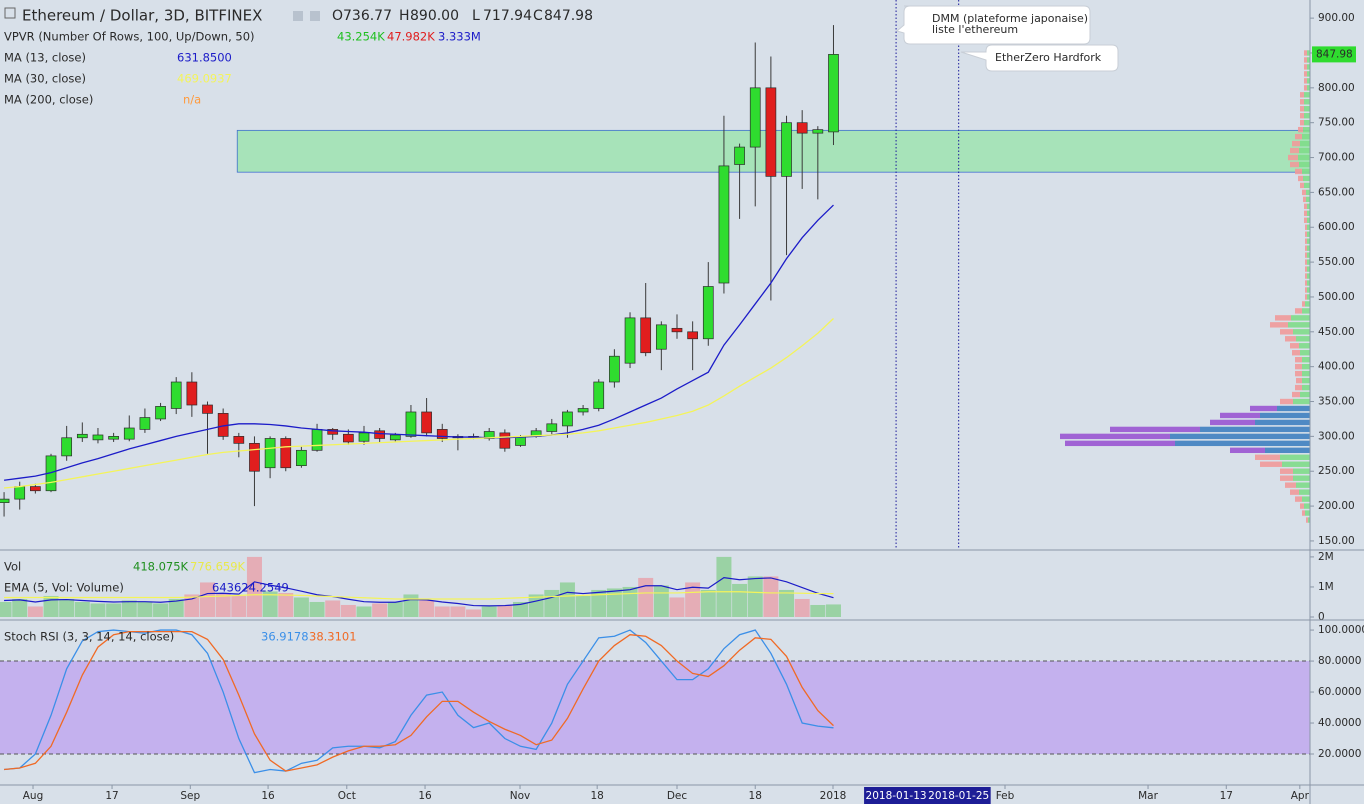 The image size is (1364, 804). Describe the element at coordinates (419, 595) in the screenshot. I see `volume-line` at that location.